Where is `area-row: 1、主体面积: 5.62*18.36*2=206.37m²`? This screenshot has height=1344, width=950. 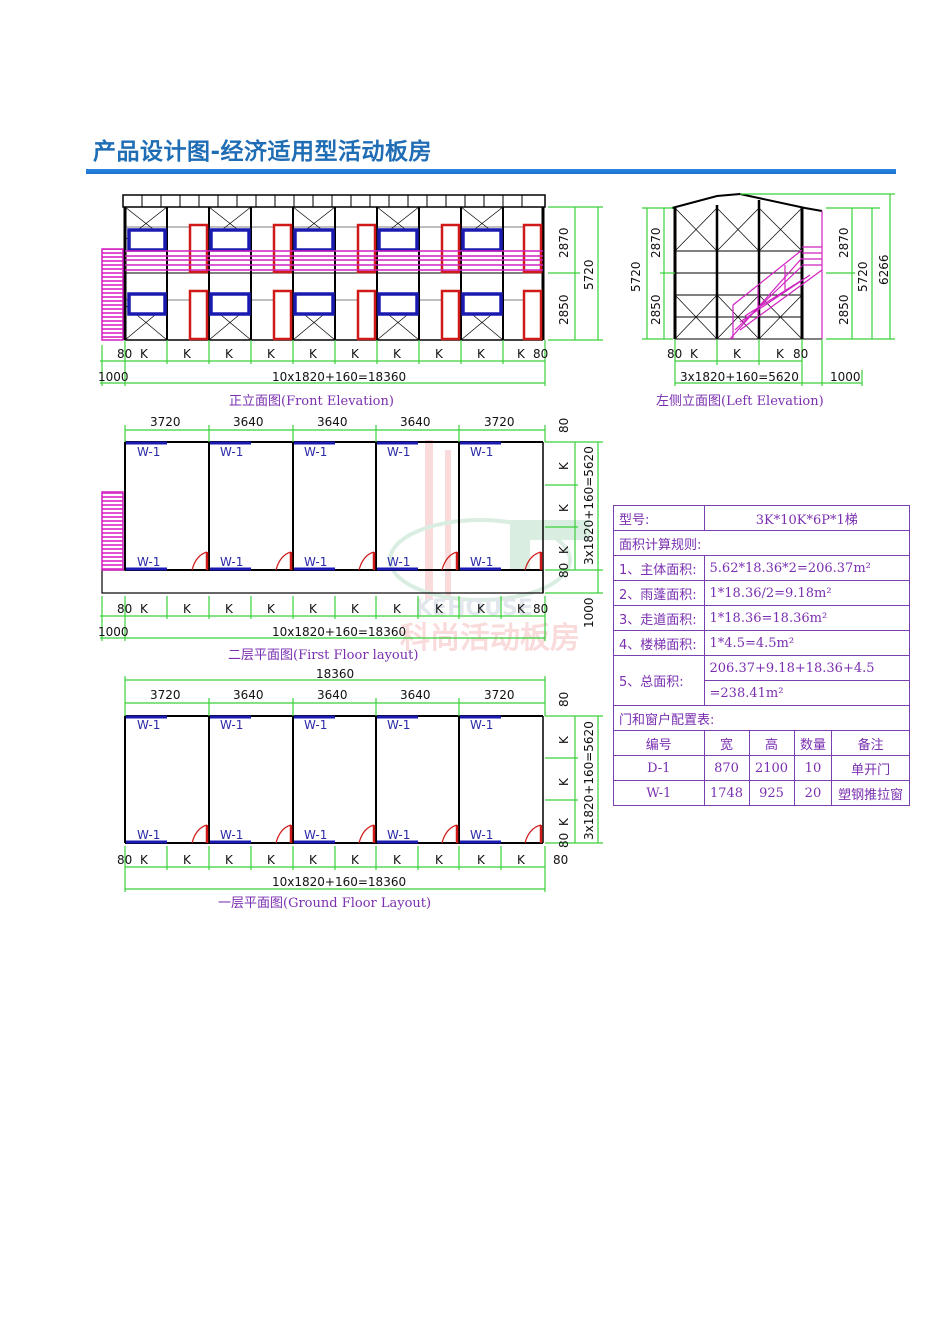
area-row: 1、主体面积: 5.62*18.36*2=206.37m² is located at coordinates (762, 568).